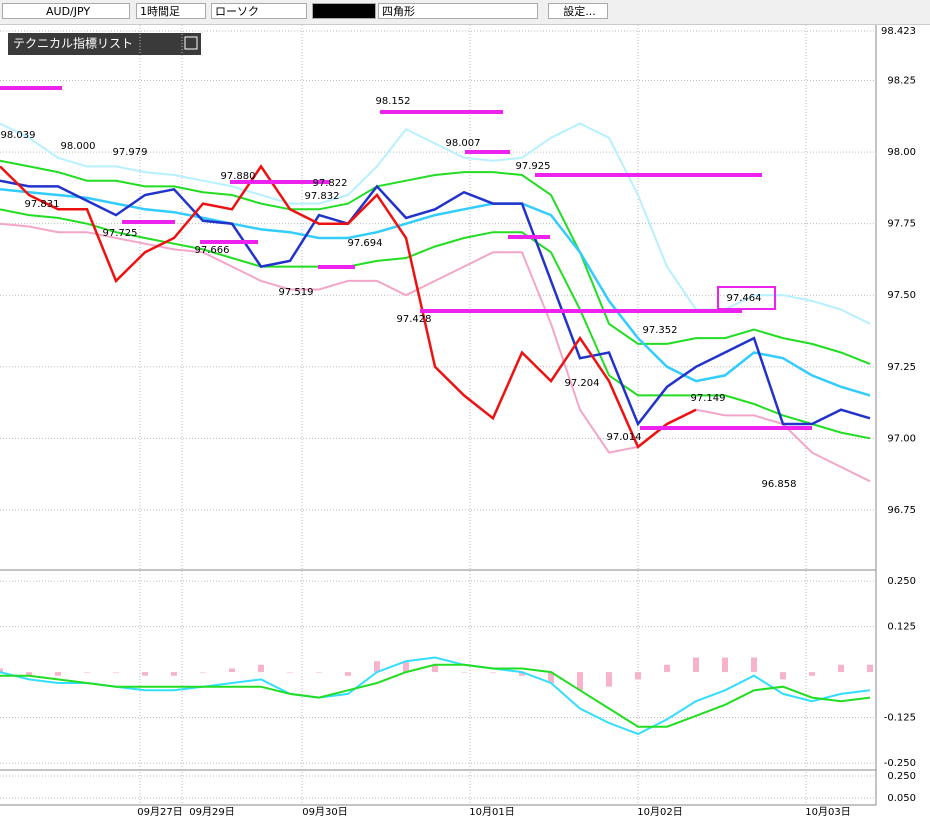 The image size is (930, 821). I want to click on price-annotation: 97.925, so click(533, 166).